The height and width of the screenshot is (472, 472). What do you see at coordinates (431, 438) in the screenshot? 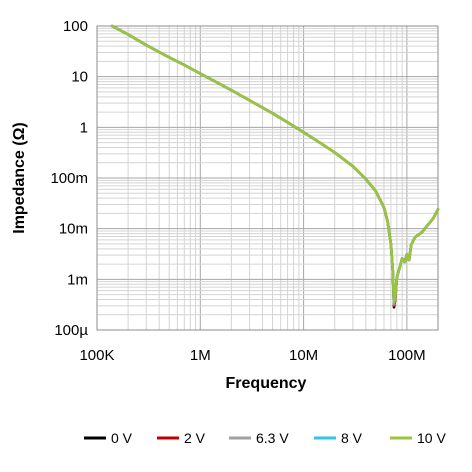
I see `legend-label: 10 V` at bounding box center [431, 438].